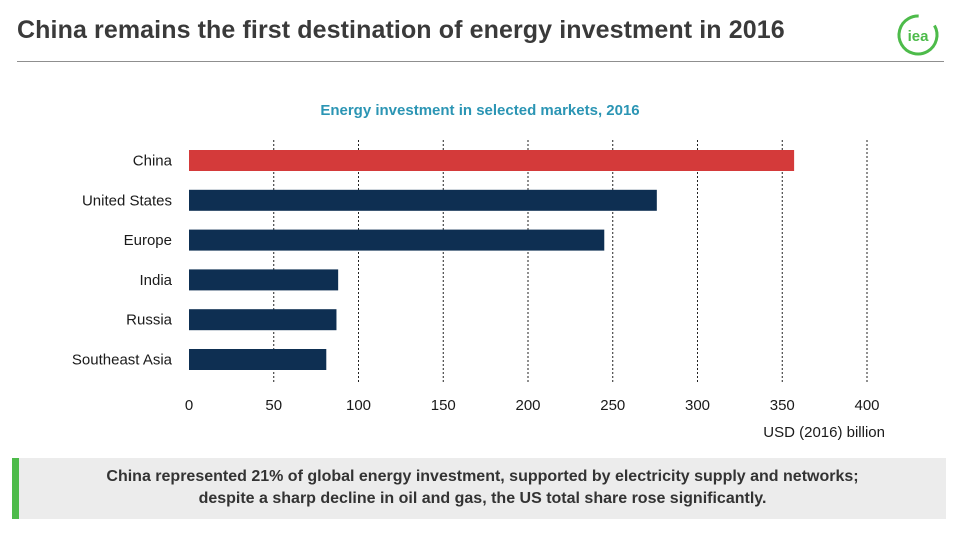  Describe the element at coordinates (824, 432) in the screenshot. I see `x-axis-title: USD (2016) billion` at that location.